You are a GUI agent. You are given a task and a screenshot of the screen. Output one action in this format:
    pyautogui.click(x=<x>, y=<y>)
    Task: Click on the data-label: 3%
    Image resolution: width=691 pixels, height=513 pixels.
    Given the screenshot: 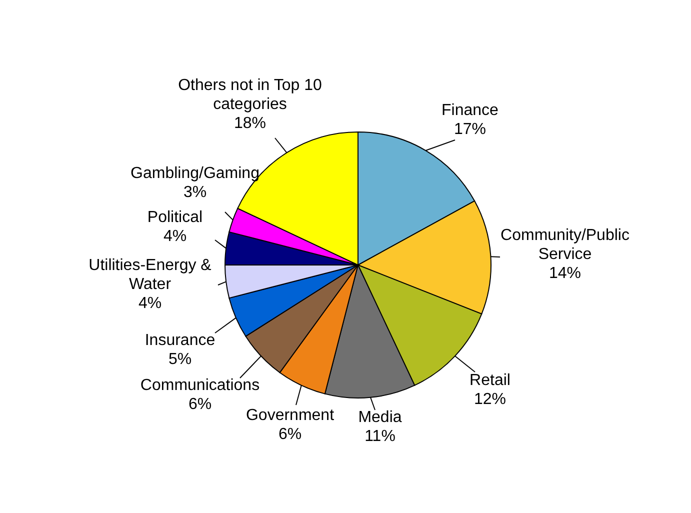 What is the action you would take?
    pyautogui.click(x=195, y=192)
    